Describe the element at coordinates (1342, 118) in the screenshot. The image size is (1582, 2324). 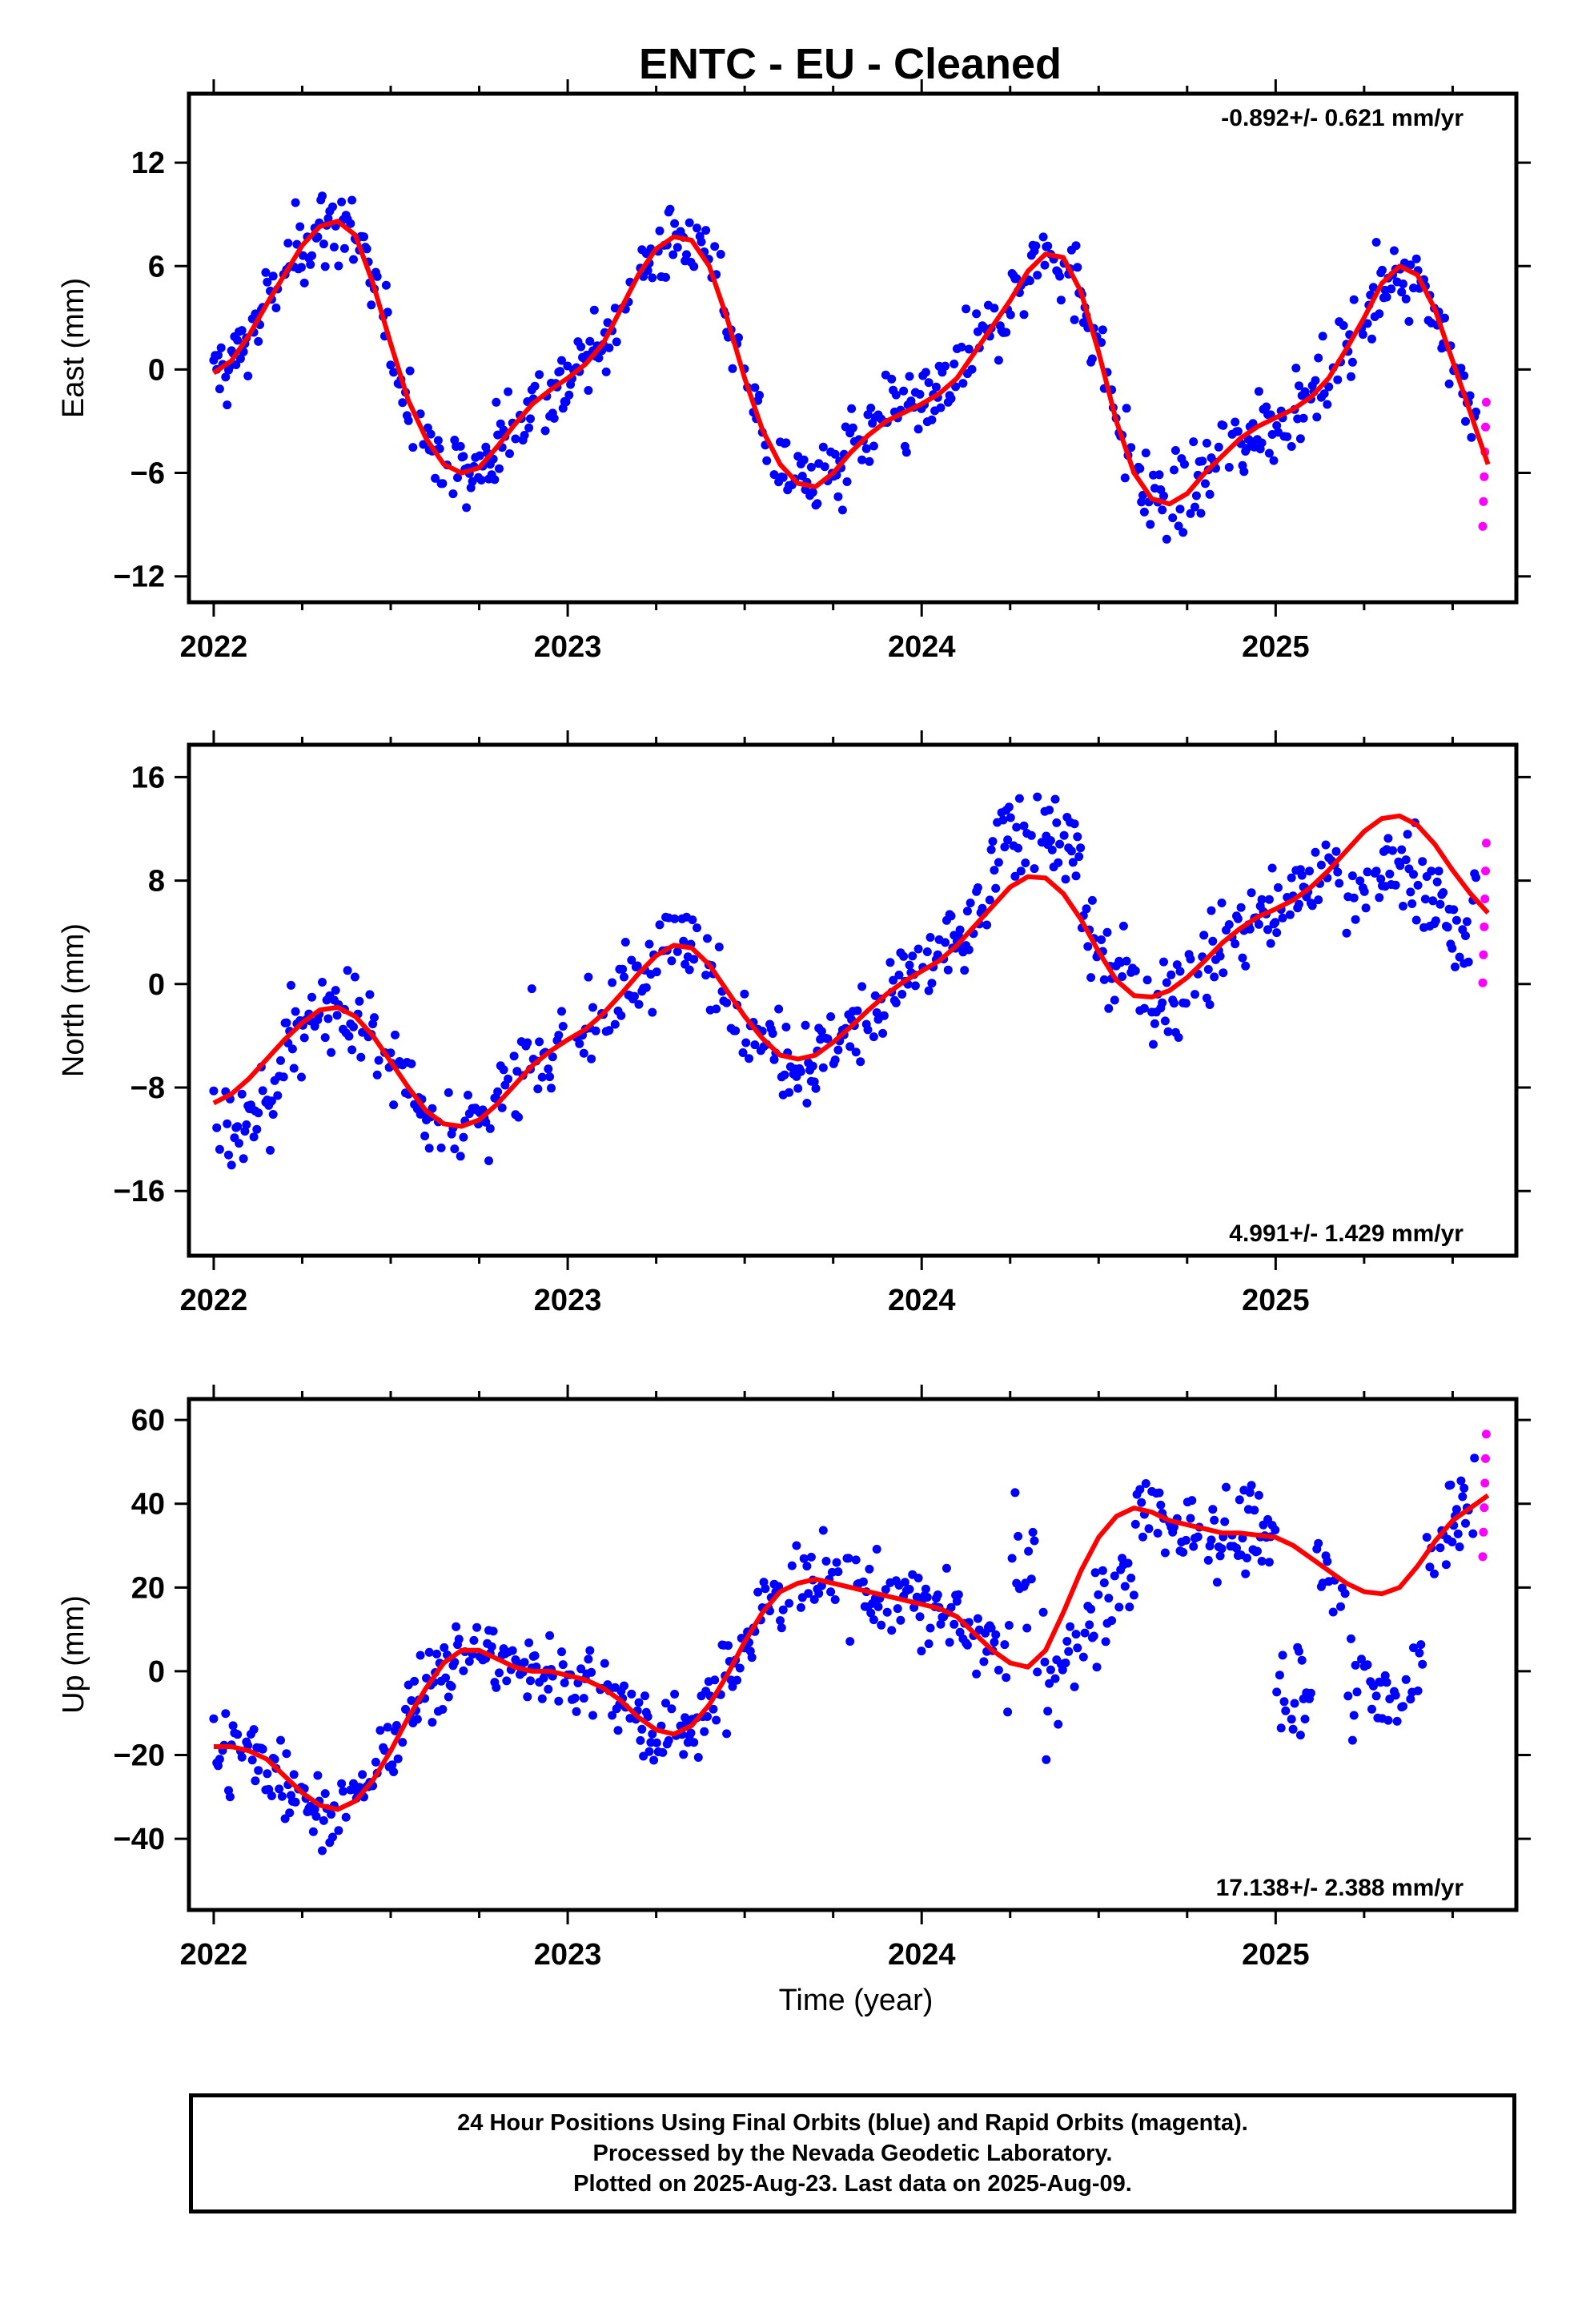
I see `east-rate-label: -0.892+/- 0.621 mm/yr` at that location.